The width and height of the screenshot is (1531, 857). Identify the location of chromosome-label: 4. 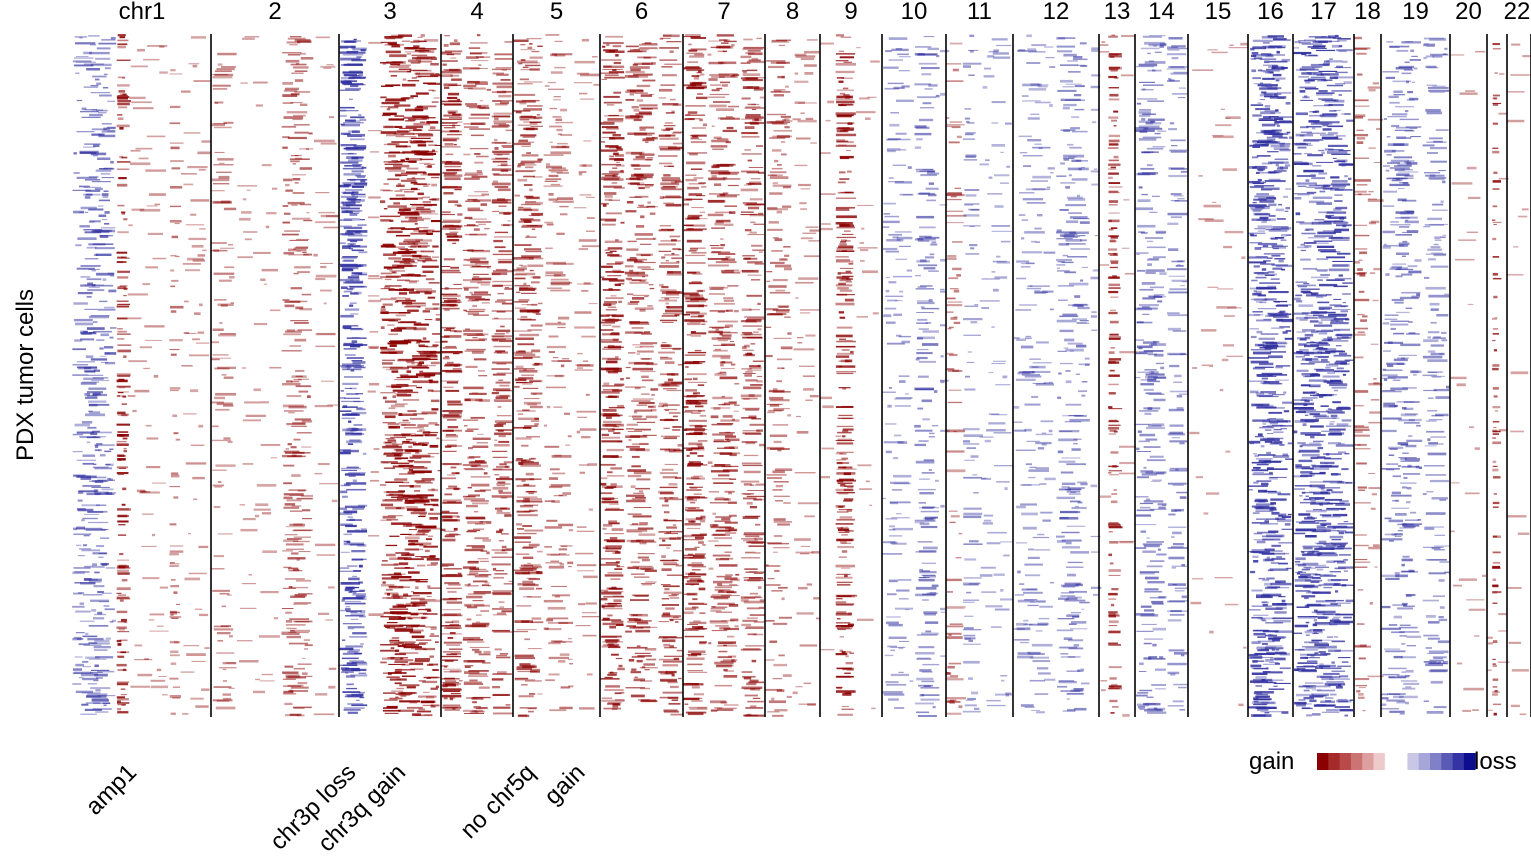
(476, 13).